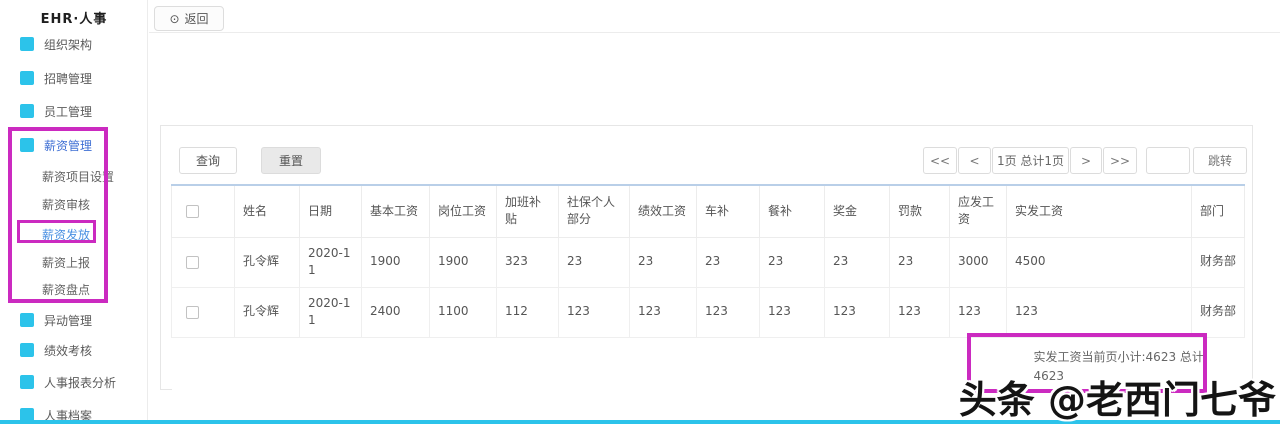 The image size is (1280, 424). Describe the element at coordinates (594, 262) in the screenshot. I see `cell-social-insurance: 23` at that location.